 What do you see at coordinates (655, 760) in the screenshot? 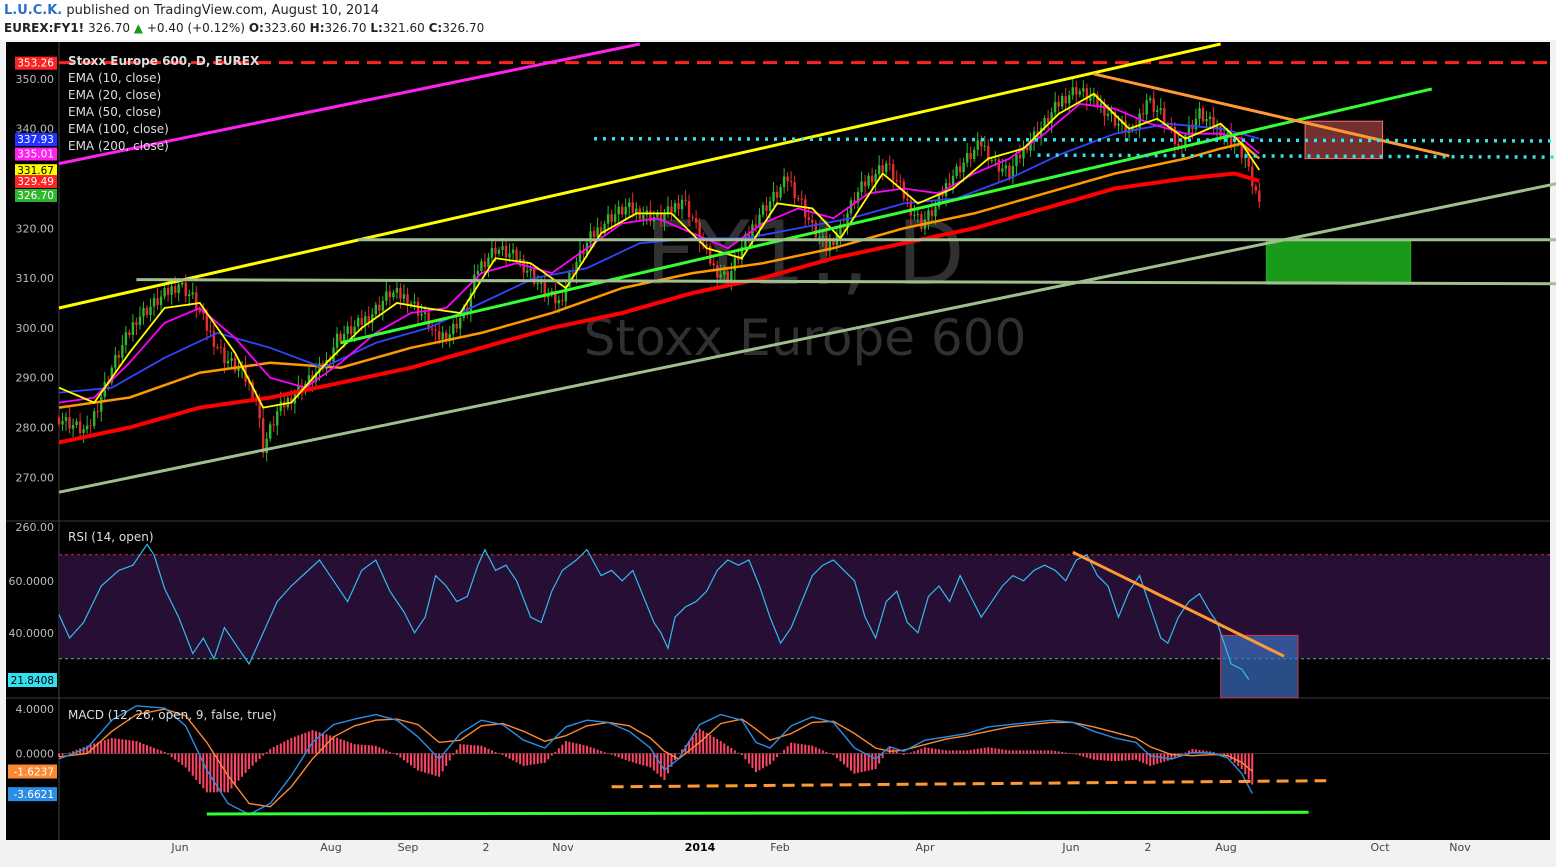
I see `macd-line` at bounding box center [655, 760].